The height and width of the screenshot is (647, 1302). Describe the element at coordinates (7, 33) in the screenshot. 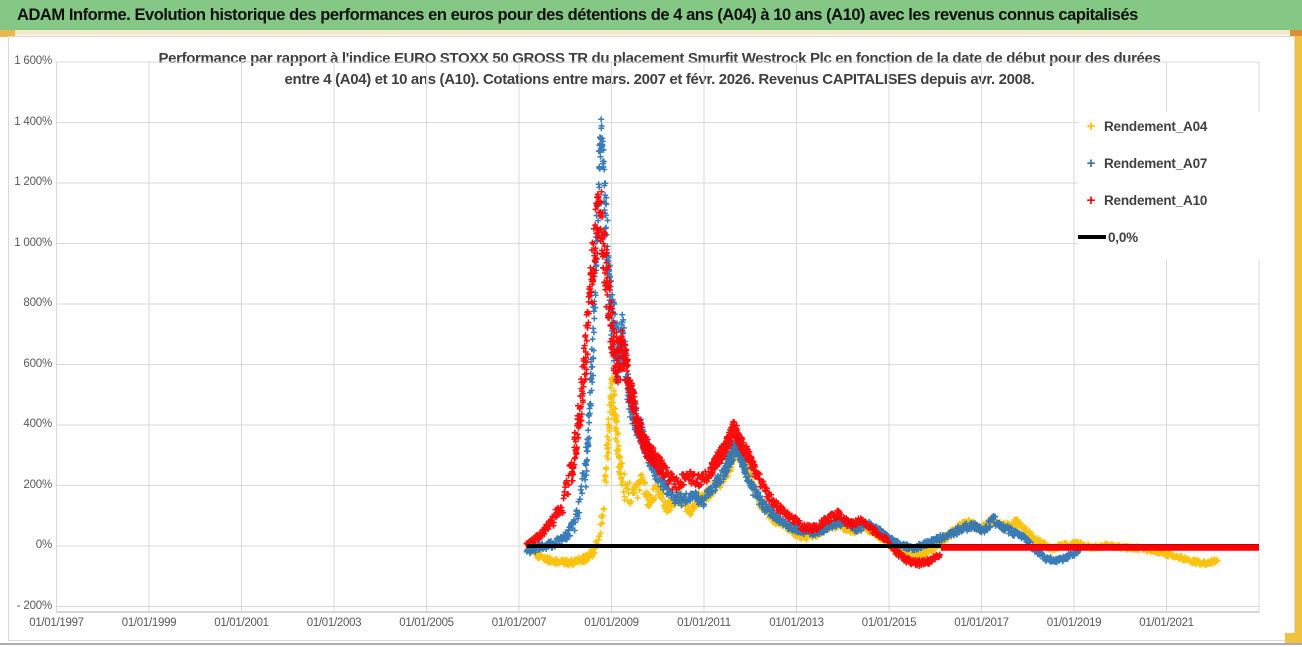

I see `gold-underline-left-cap` at that location.